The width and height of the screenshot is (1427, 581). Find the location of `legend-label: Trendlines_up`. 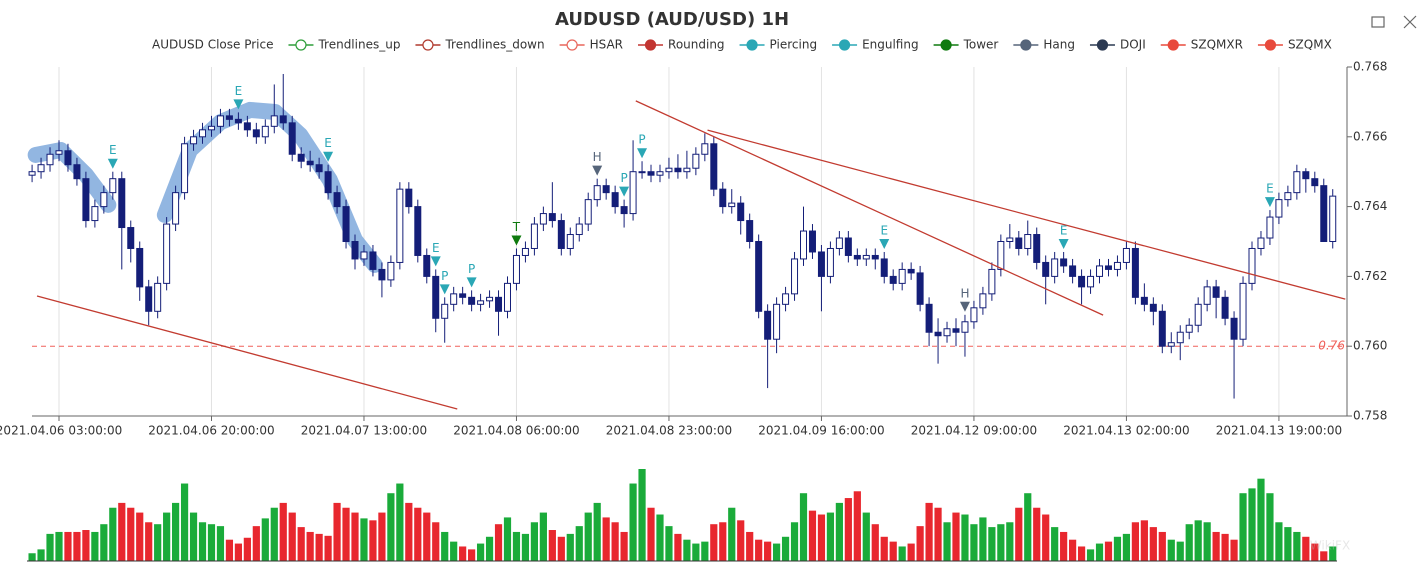

legend-label: Trendlines_up is located at coordinates (358, 45).